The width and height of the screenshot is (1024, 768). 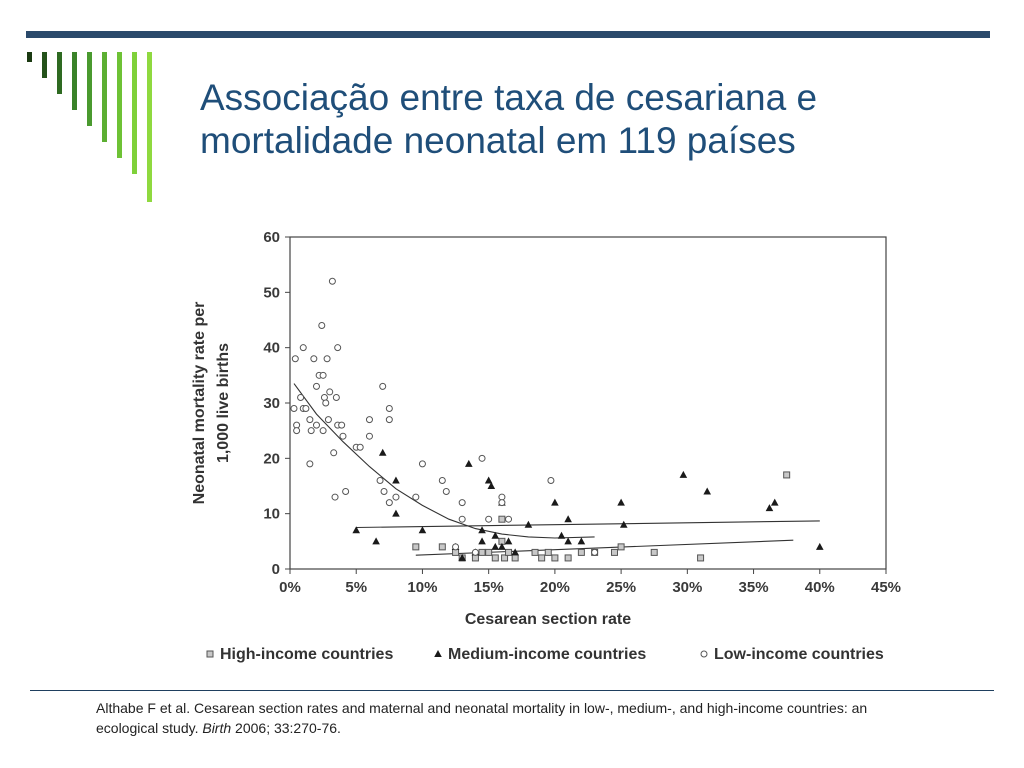 I want to click on trend-line, so click(x=444, y=461).